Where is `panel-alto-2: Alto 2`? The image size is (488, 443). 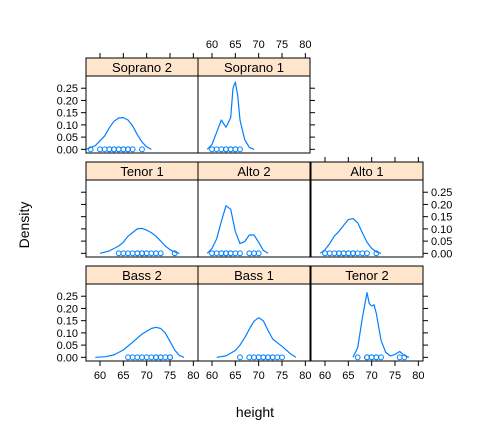 panel-alto-2: Alto 2 is located at coordinates (254, 209).